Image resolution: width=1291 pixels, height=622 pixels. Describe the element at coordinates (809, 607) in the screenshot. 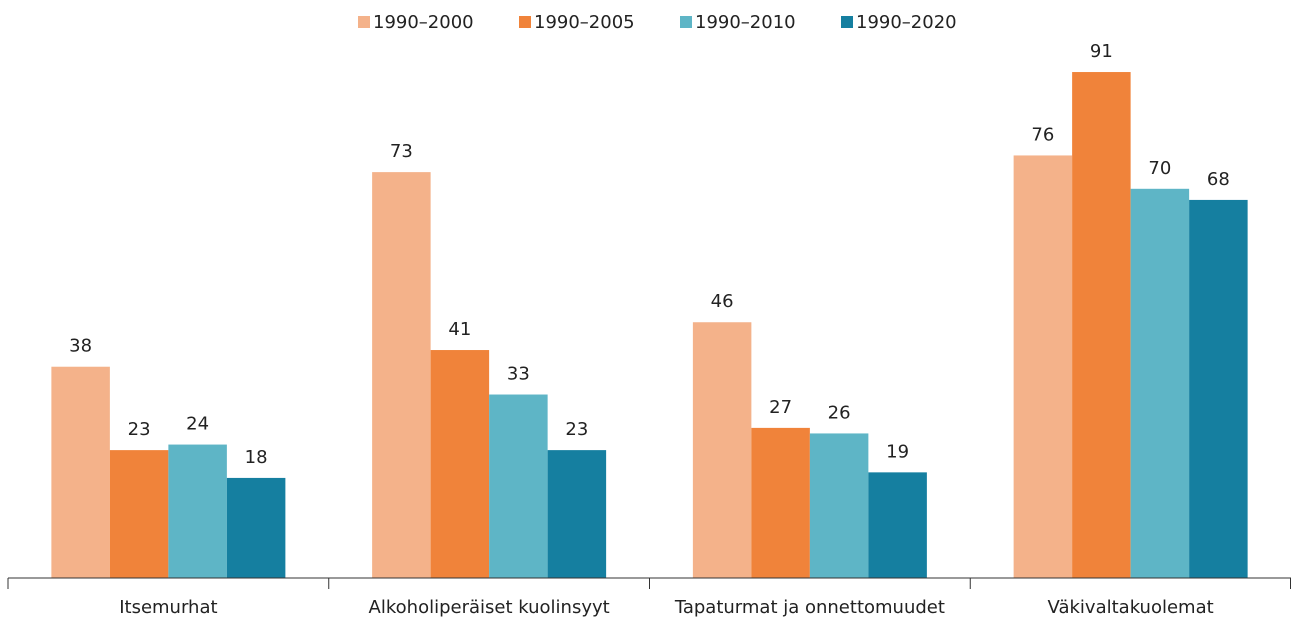

I see `x-tick-label: Tapaturmat ja onnettomuudet` at that location.